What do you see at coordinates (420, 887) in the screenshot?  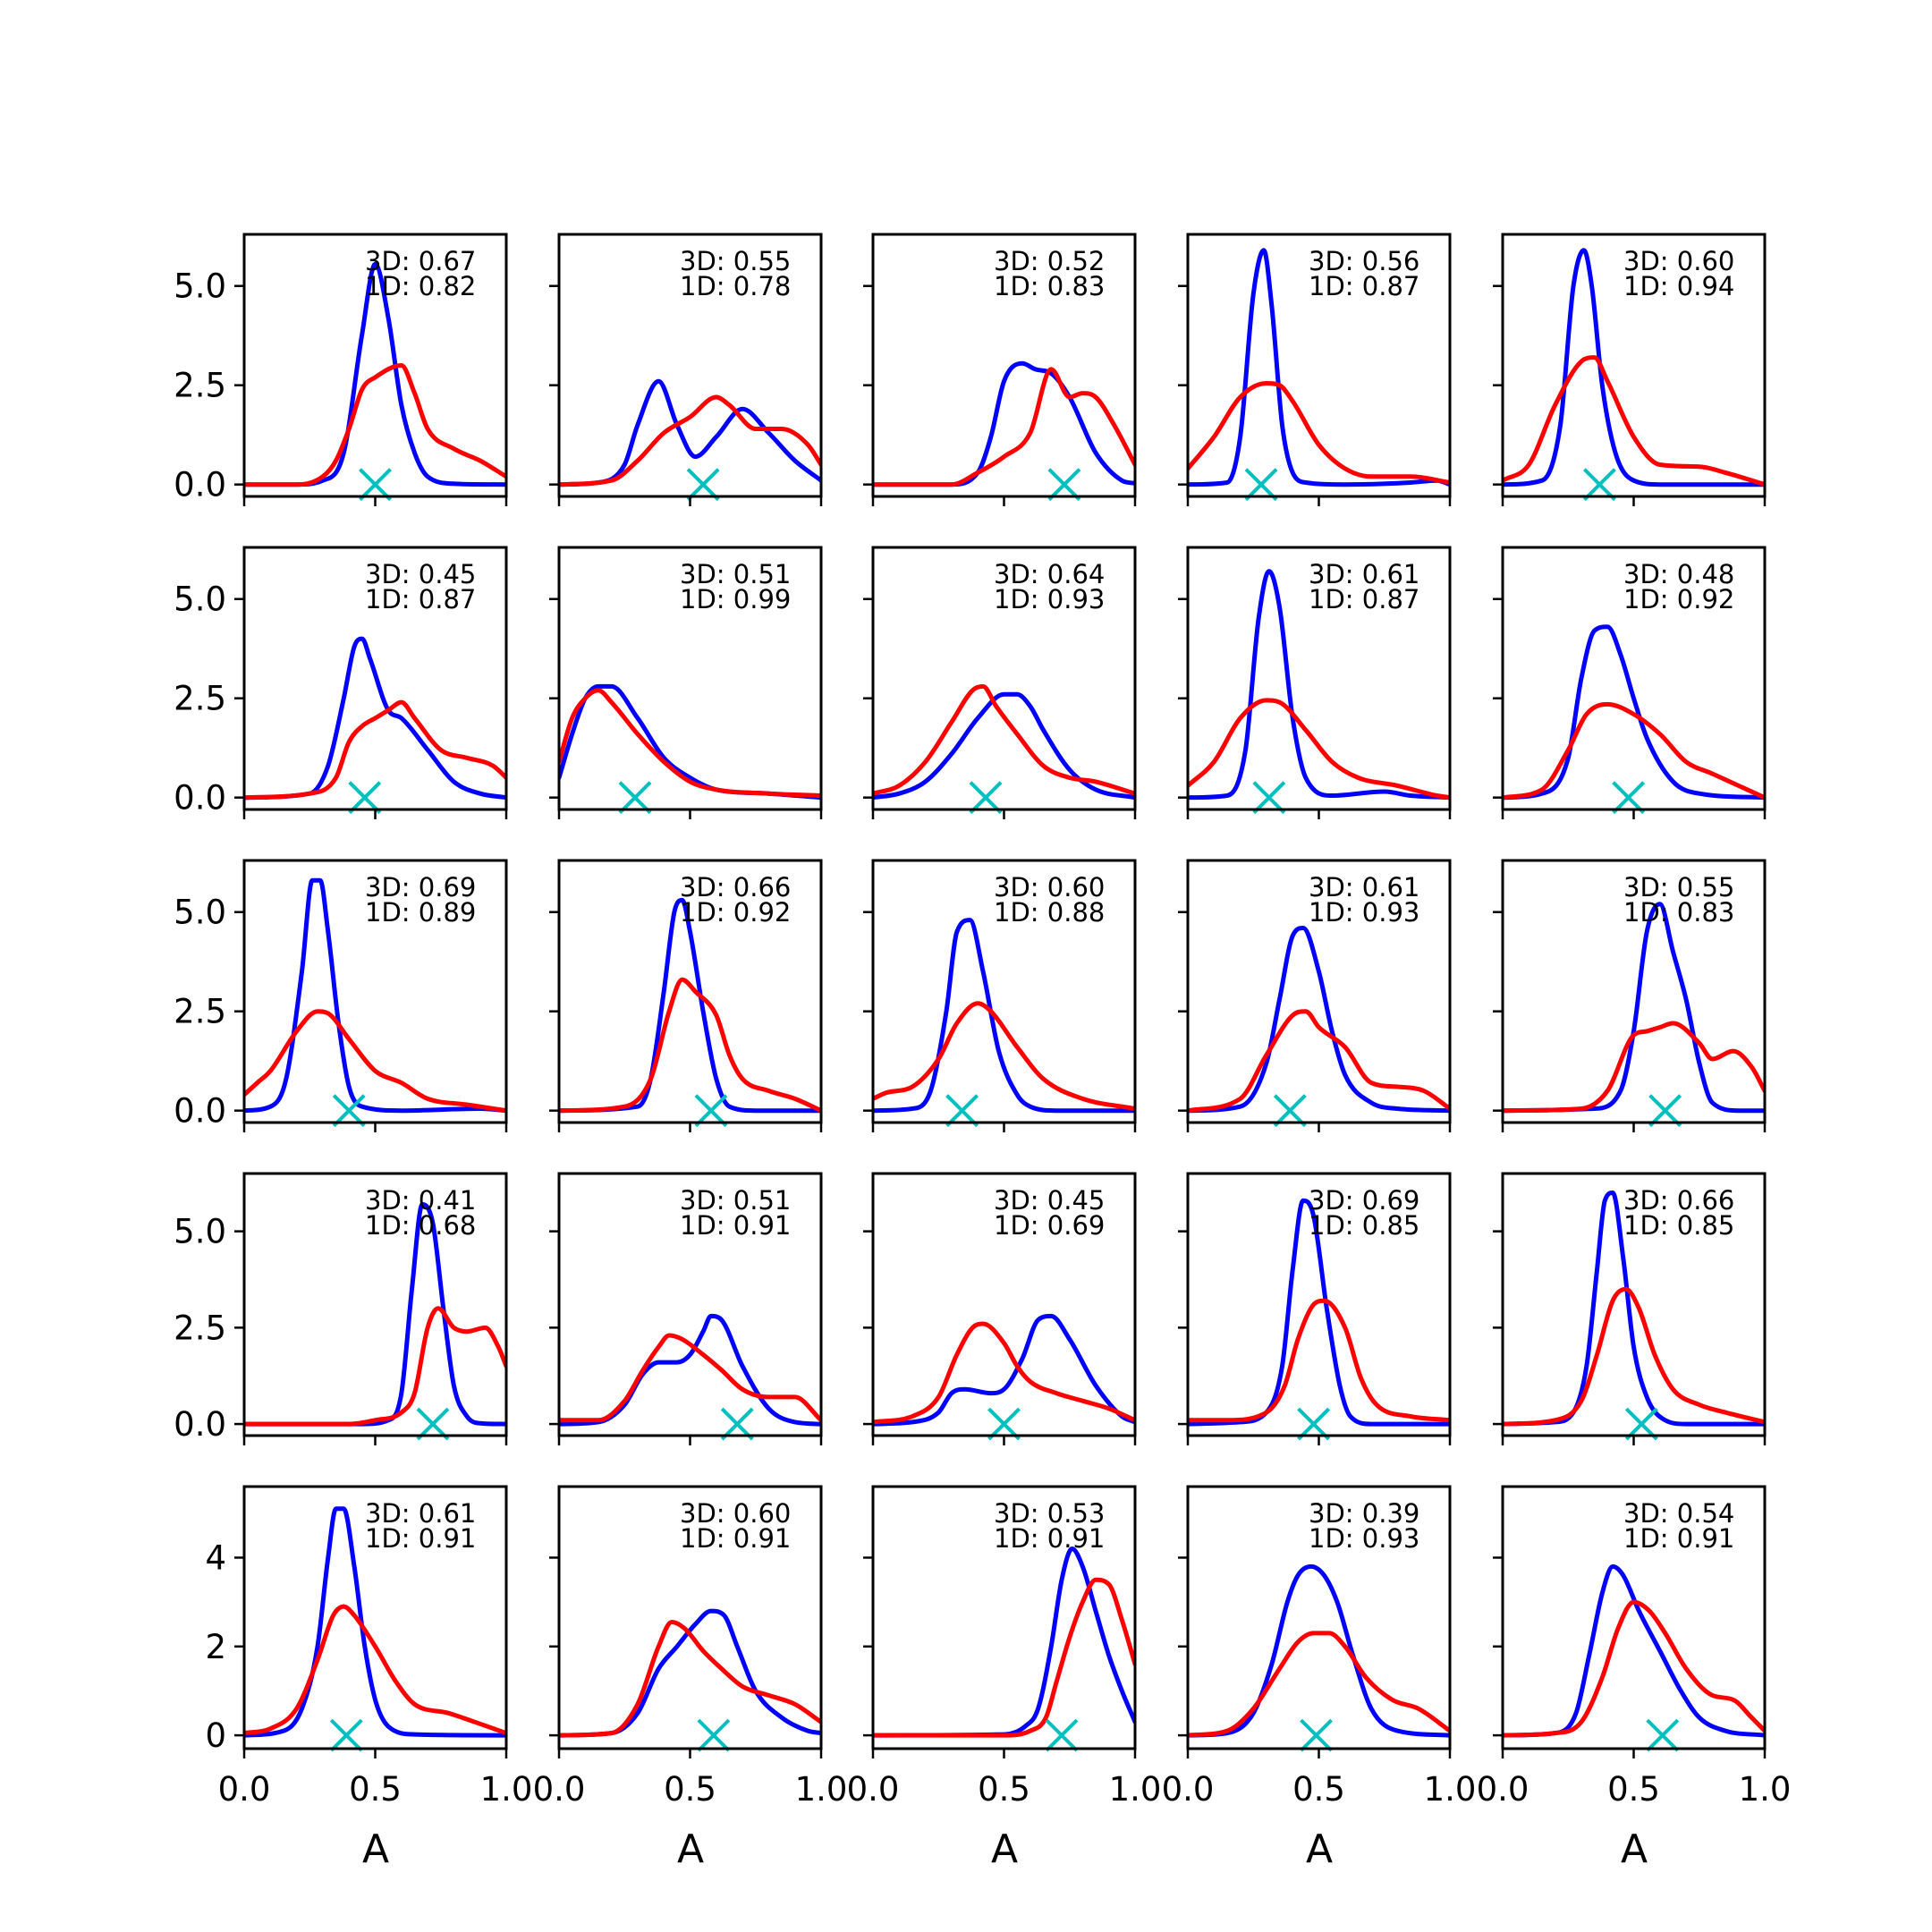 I see `annotation-3d-score: 3D: 0.69` at bounding box center [420, 887].